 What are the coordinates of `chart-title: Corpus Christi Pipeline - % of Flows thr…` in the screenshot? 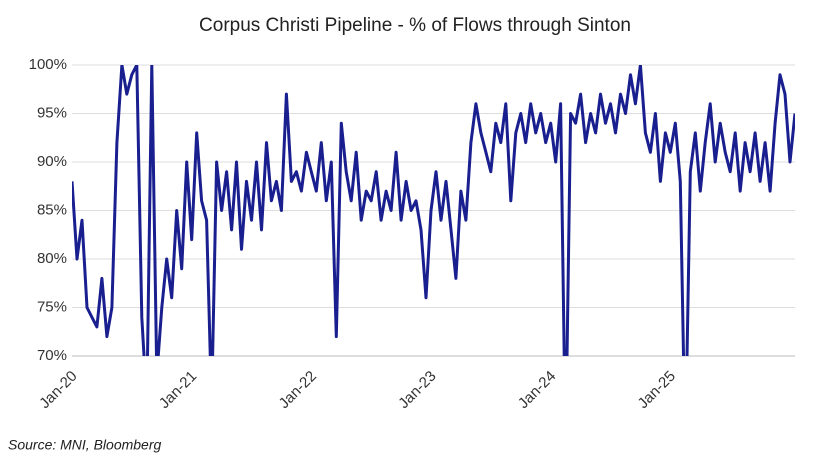 It's located at (415, 25).